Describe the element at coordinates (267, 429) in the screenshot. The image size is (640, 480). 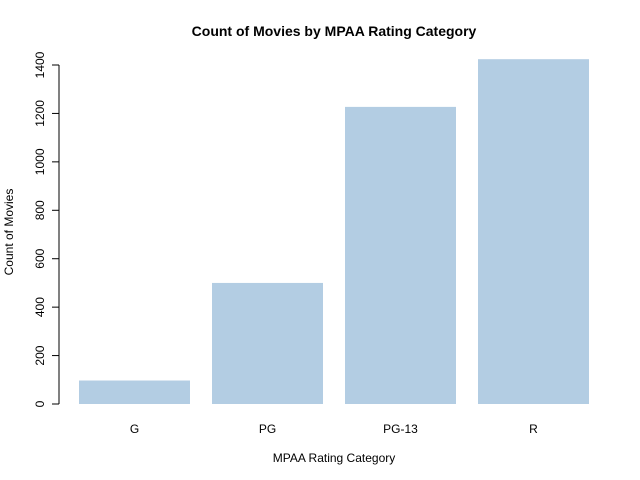
I see `x-tick-label: PG` at that location.